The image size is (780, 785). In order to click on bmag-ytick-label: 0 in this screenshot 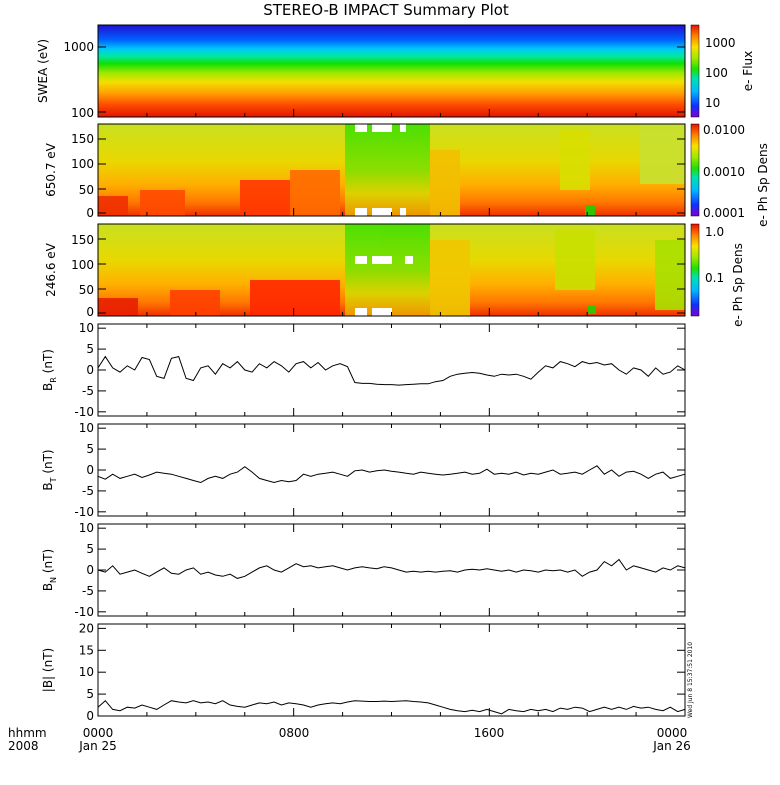, I will do `click(90, 716)`.